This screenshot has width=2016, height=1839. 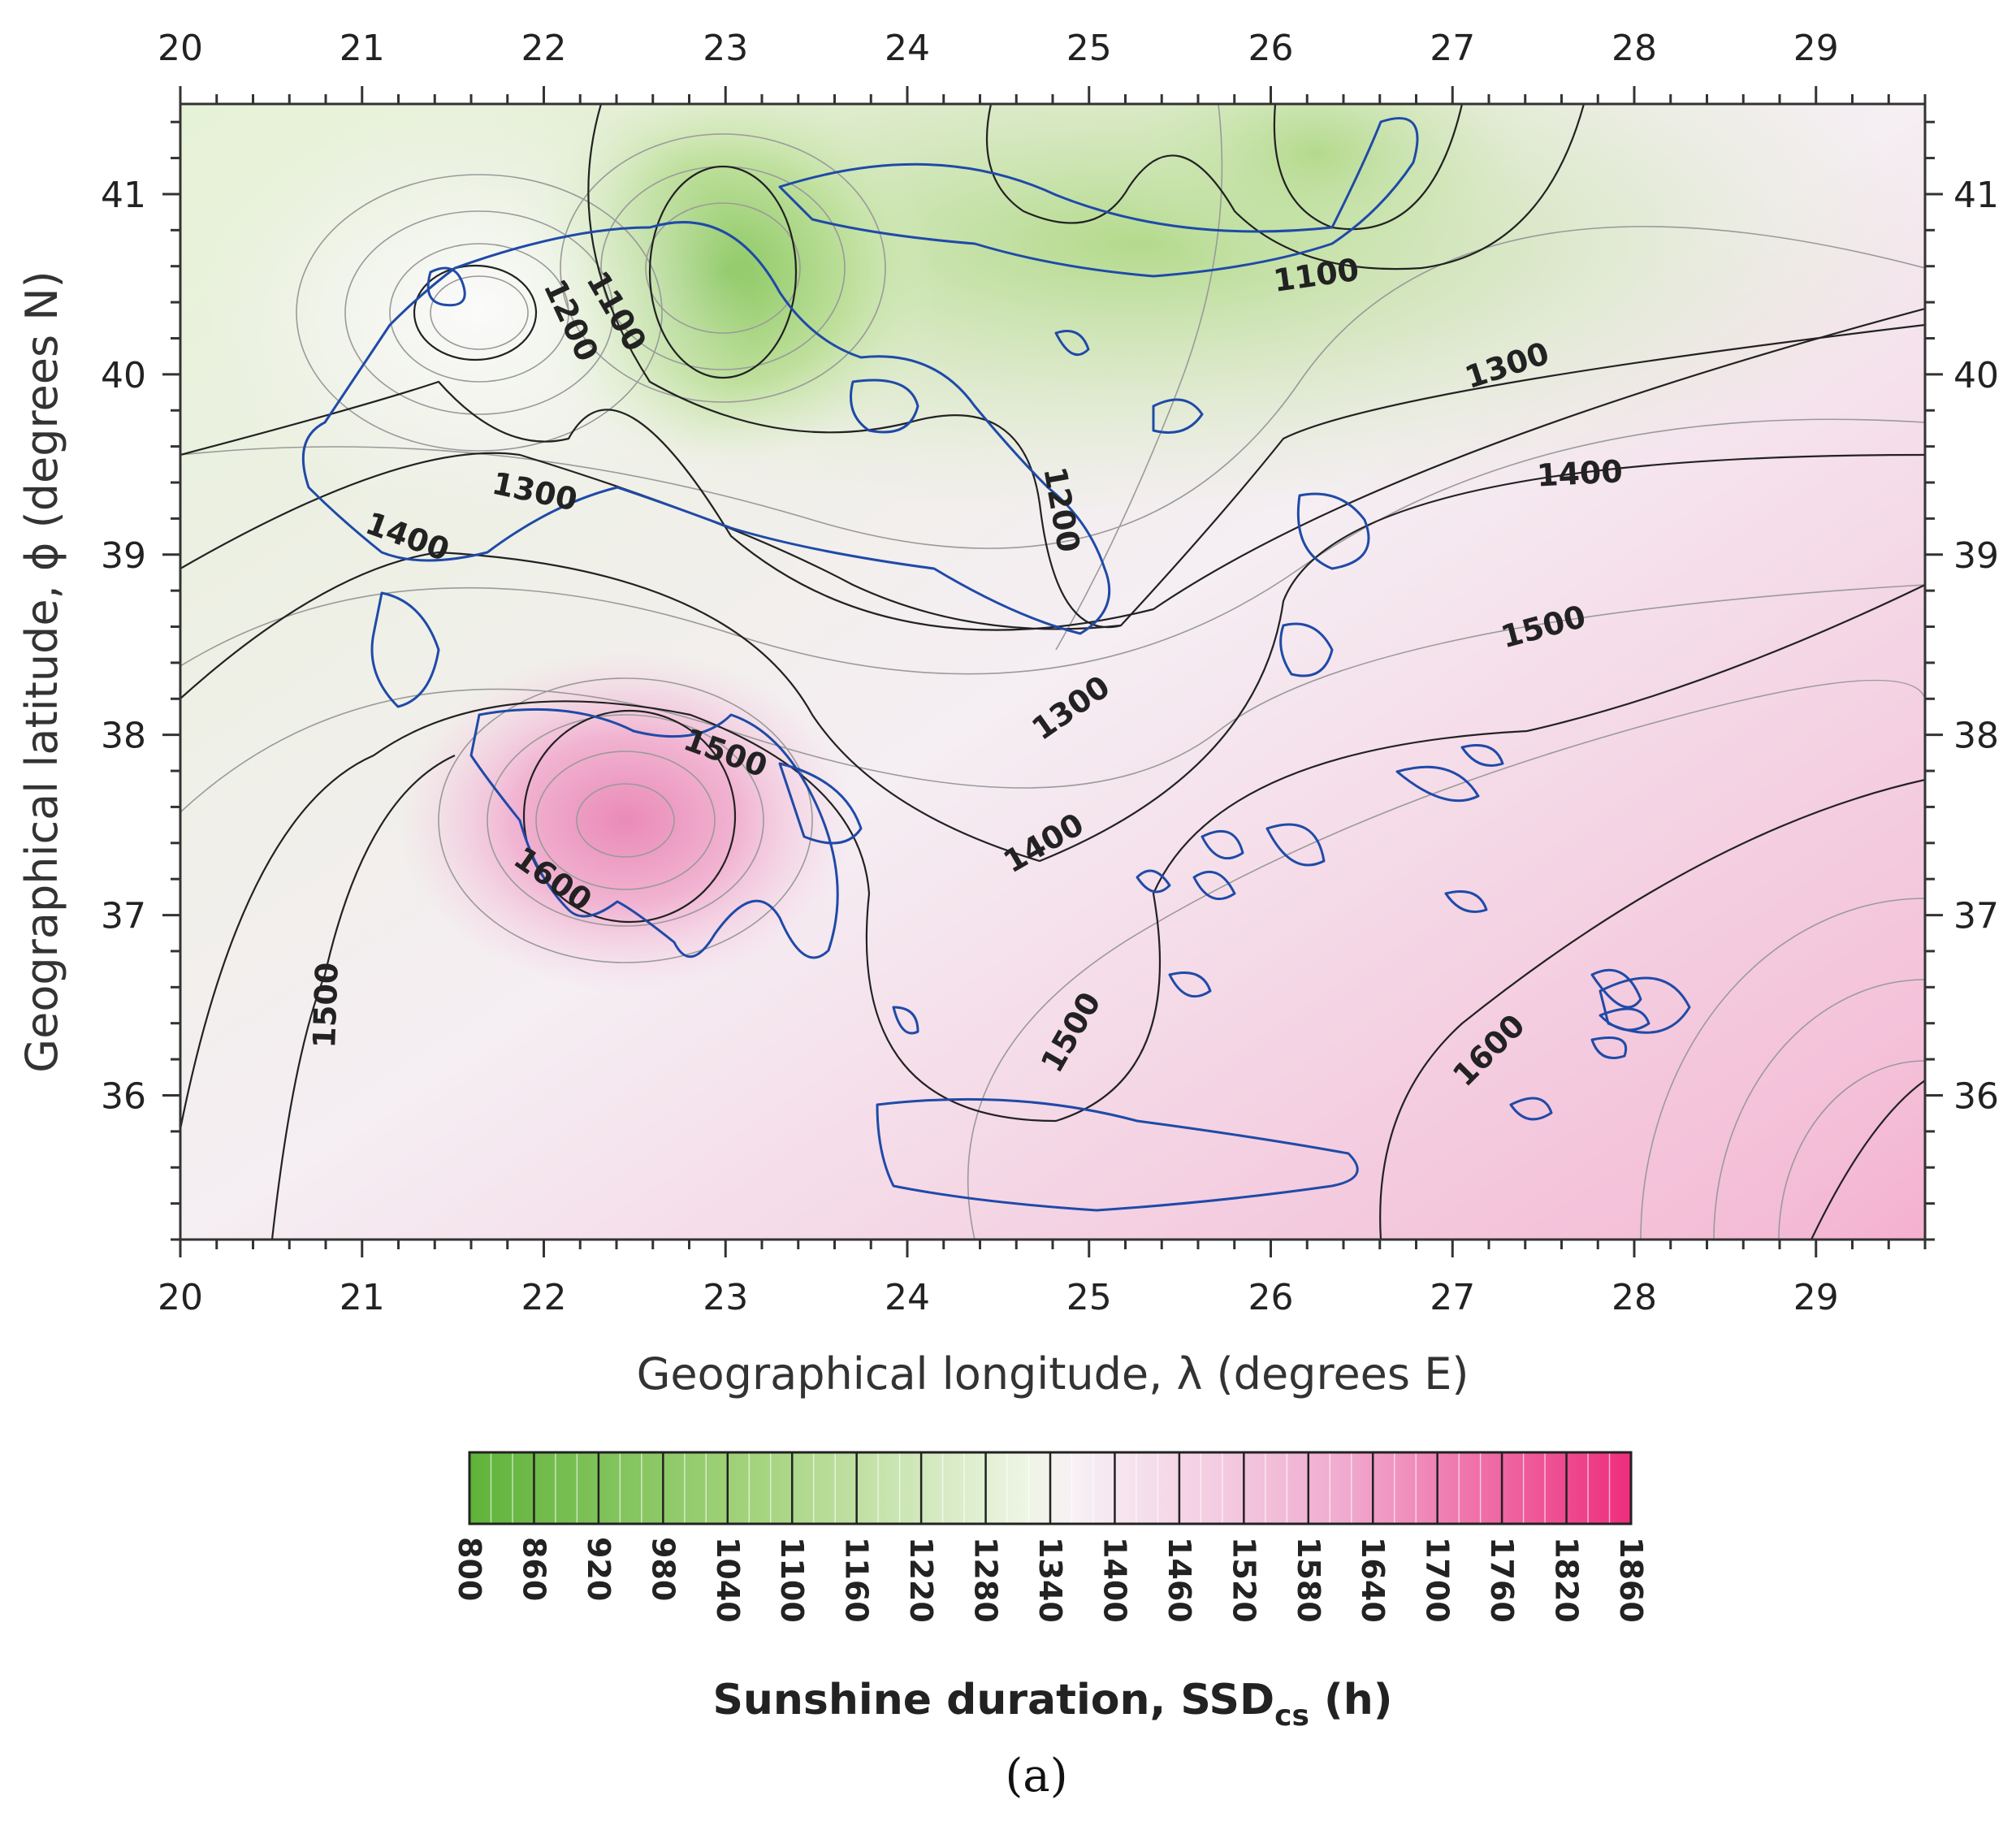 What do you see at coordinates (908, 48) in the screenshot?
I see `x-tick-label-top: 24` at bounding box center [908, 48].